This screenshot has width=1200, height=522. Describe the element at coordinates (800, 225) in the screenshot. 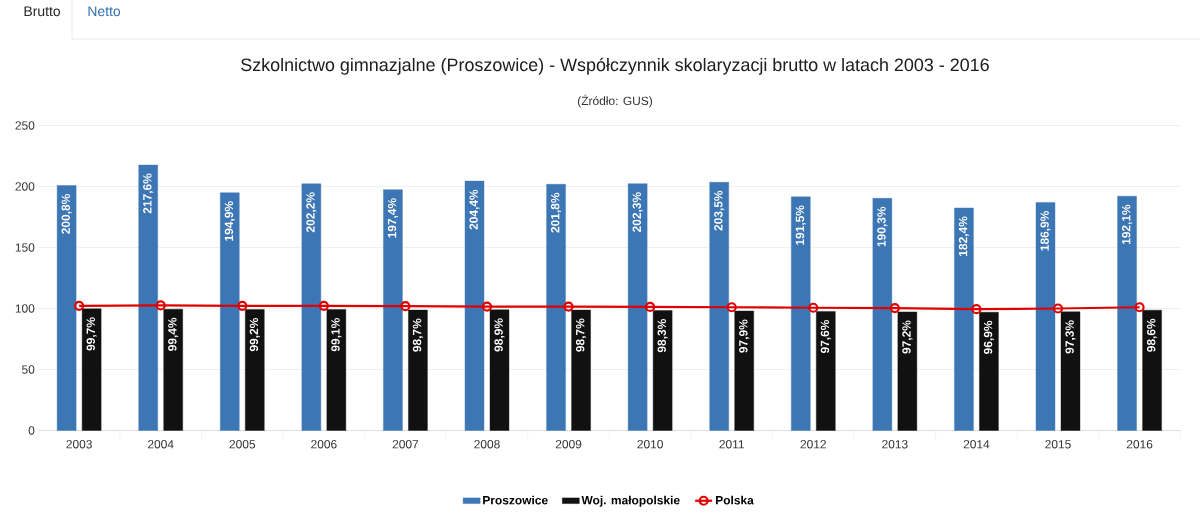

I see `data-label: 191,5%` at that location.